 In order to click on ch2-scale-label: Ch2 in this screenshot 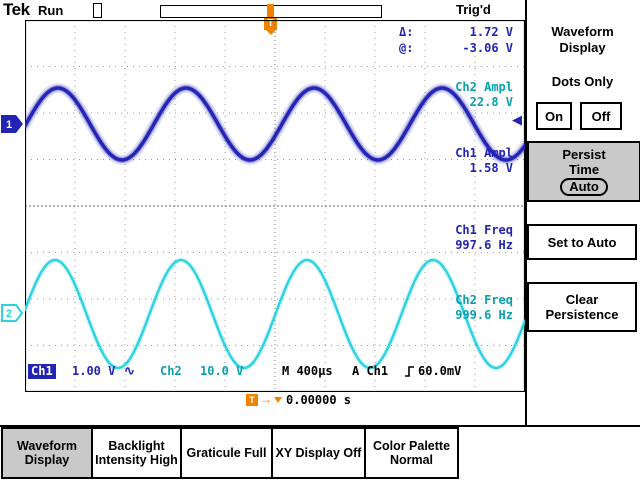, I will do `click(171, 371)`.